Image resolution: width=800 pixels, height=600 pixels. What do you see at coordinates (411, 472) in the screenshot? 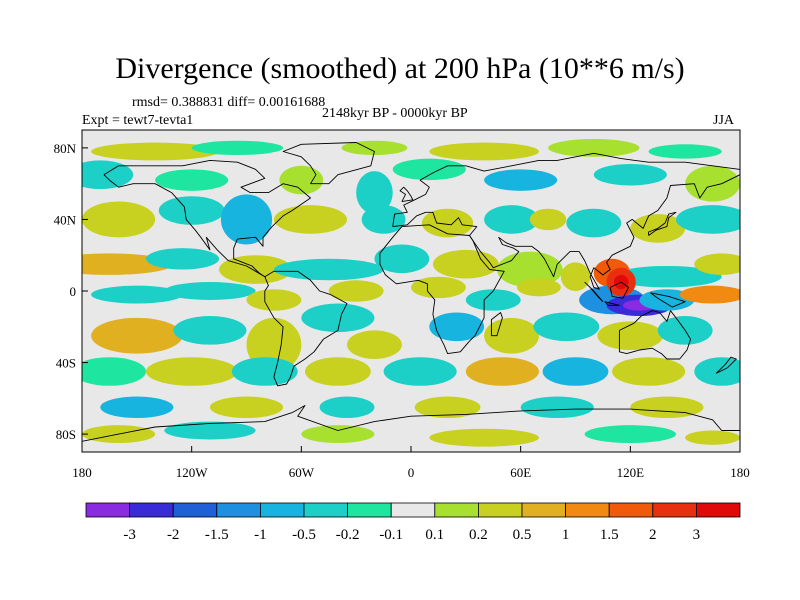
I see `lon-tick-label: 0` at bounding box center [411, 472].